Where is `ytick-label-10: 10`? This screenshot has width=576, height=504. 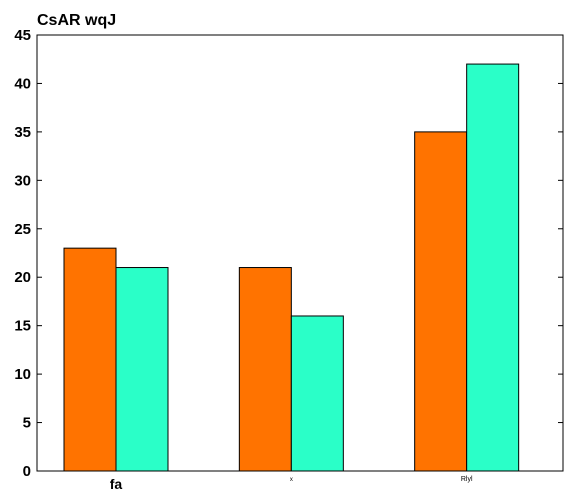 ytick-label-10: 10 is located at coordinates (22, 374).